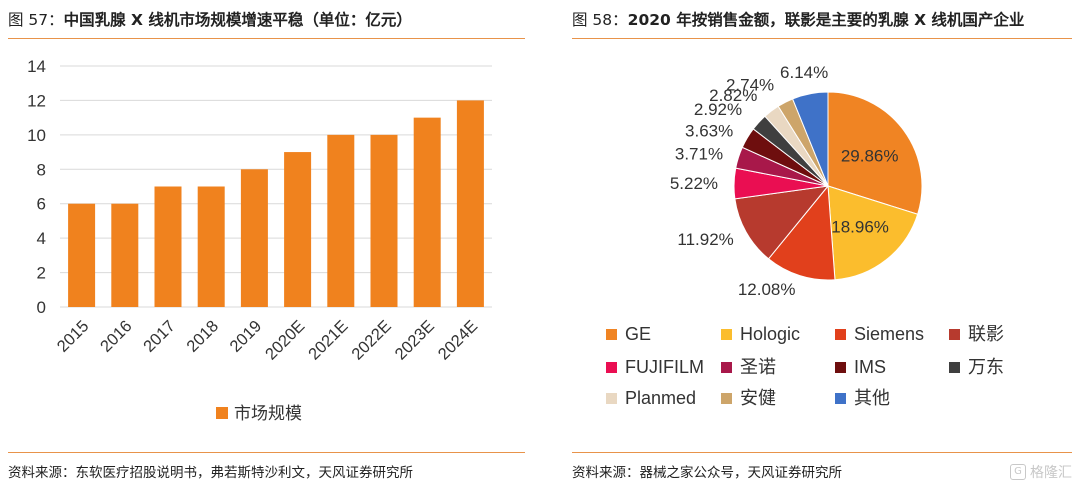  Describe the element at coordinates (600, 20) in the screenshot. I see `figure-58-number: 图 58：` at that location.